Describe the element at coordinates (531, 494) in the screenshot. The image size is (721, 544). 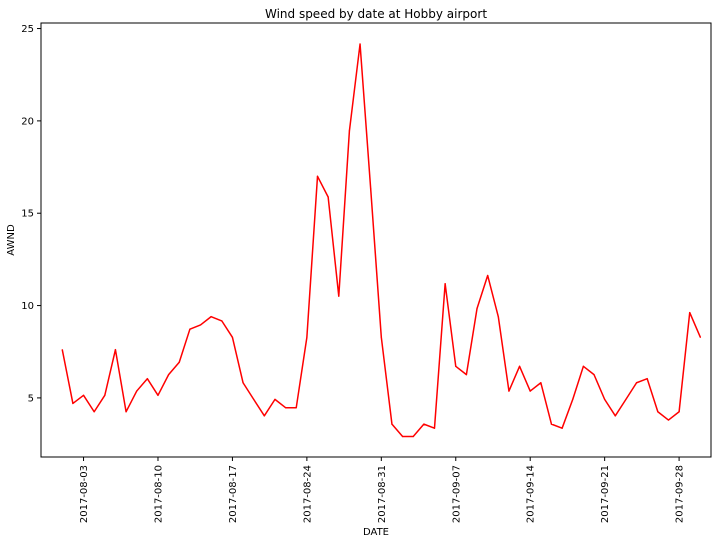
I see `x-tick-label: 2017-09-14` at that location.